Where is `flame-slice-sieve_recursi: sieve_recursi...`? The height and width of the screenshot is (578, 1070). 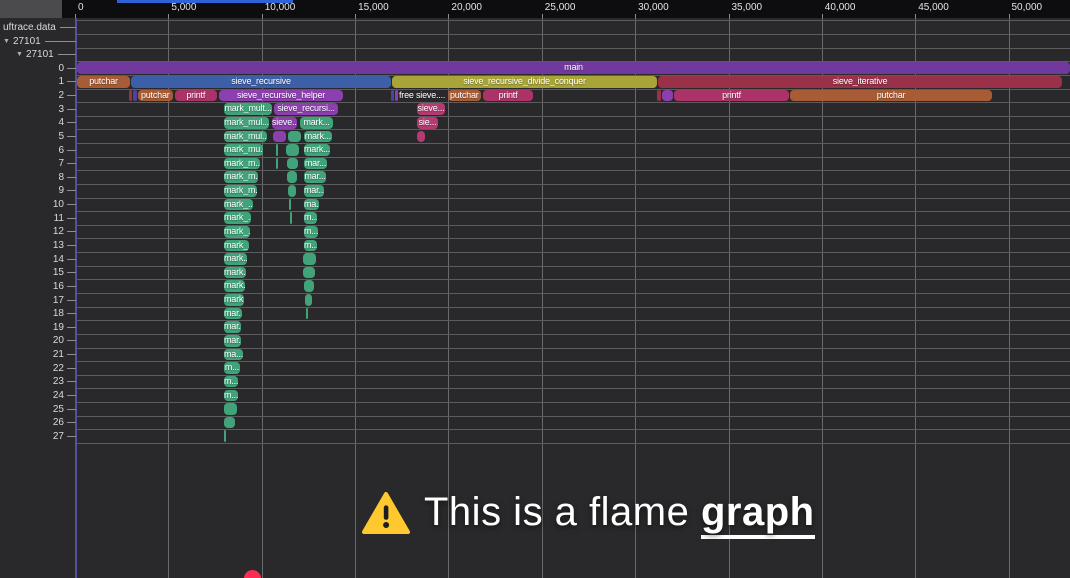 flame-slice-sieve_recursi: sieve_recursi... is located at coordinates (306, 109).